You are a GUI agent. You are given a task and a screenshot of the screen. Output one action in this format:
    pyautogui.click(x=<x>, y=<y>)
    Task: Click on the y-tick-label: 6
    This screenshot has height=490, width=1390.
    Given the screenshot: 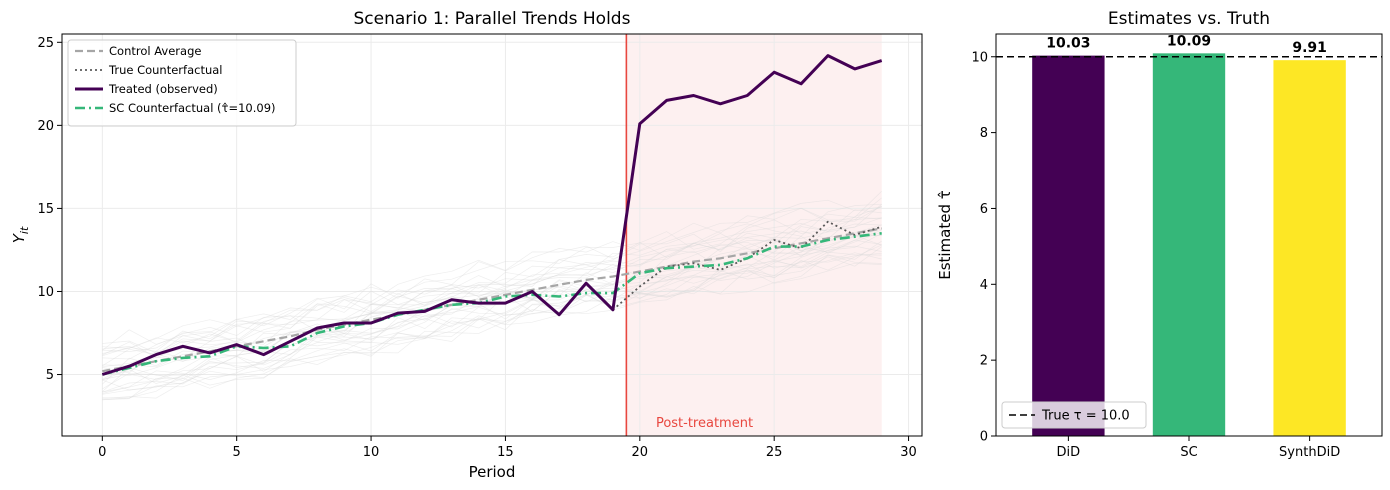 What is the action you would take?
    pyautogui.click(x=984, y=209)
    